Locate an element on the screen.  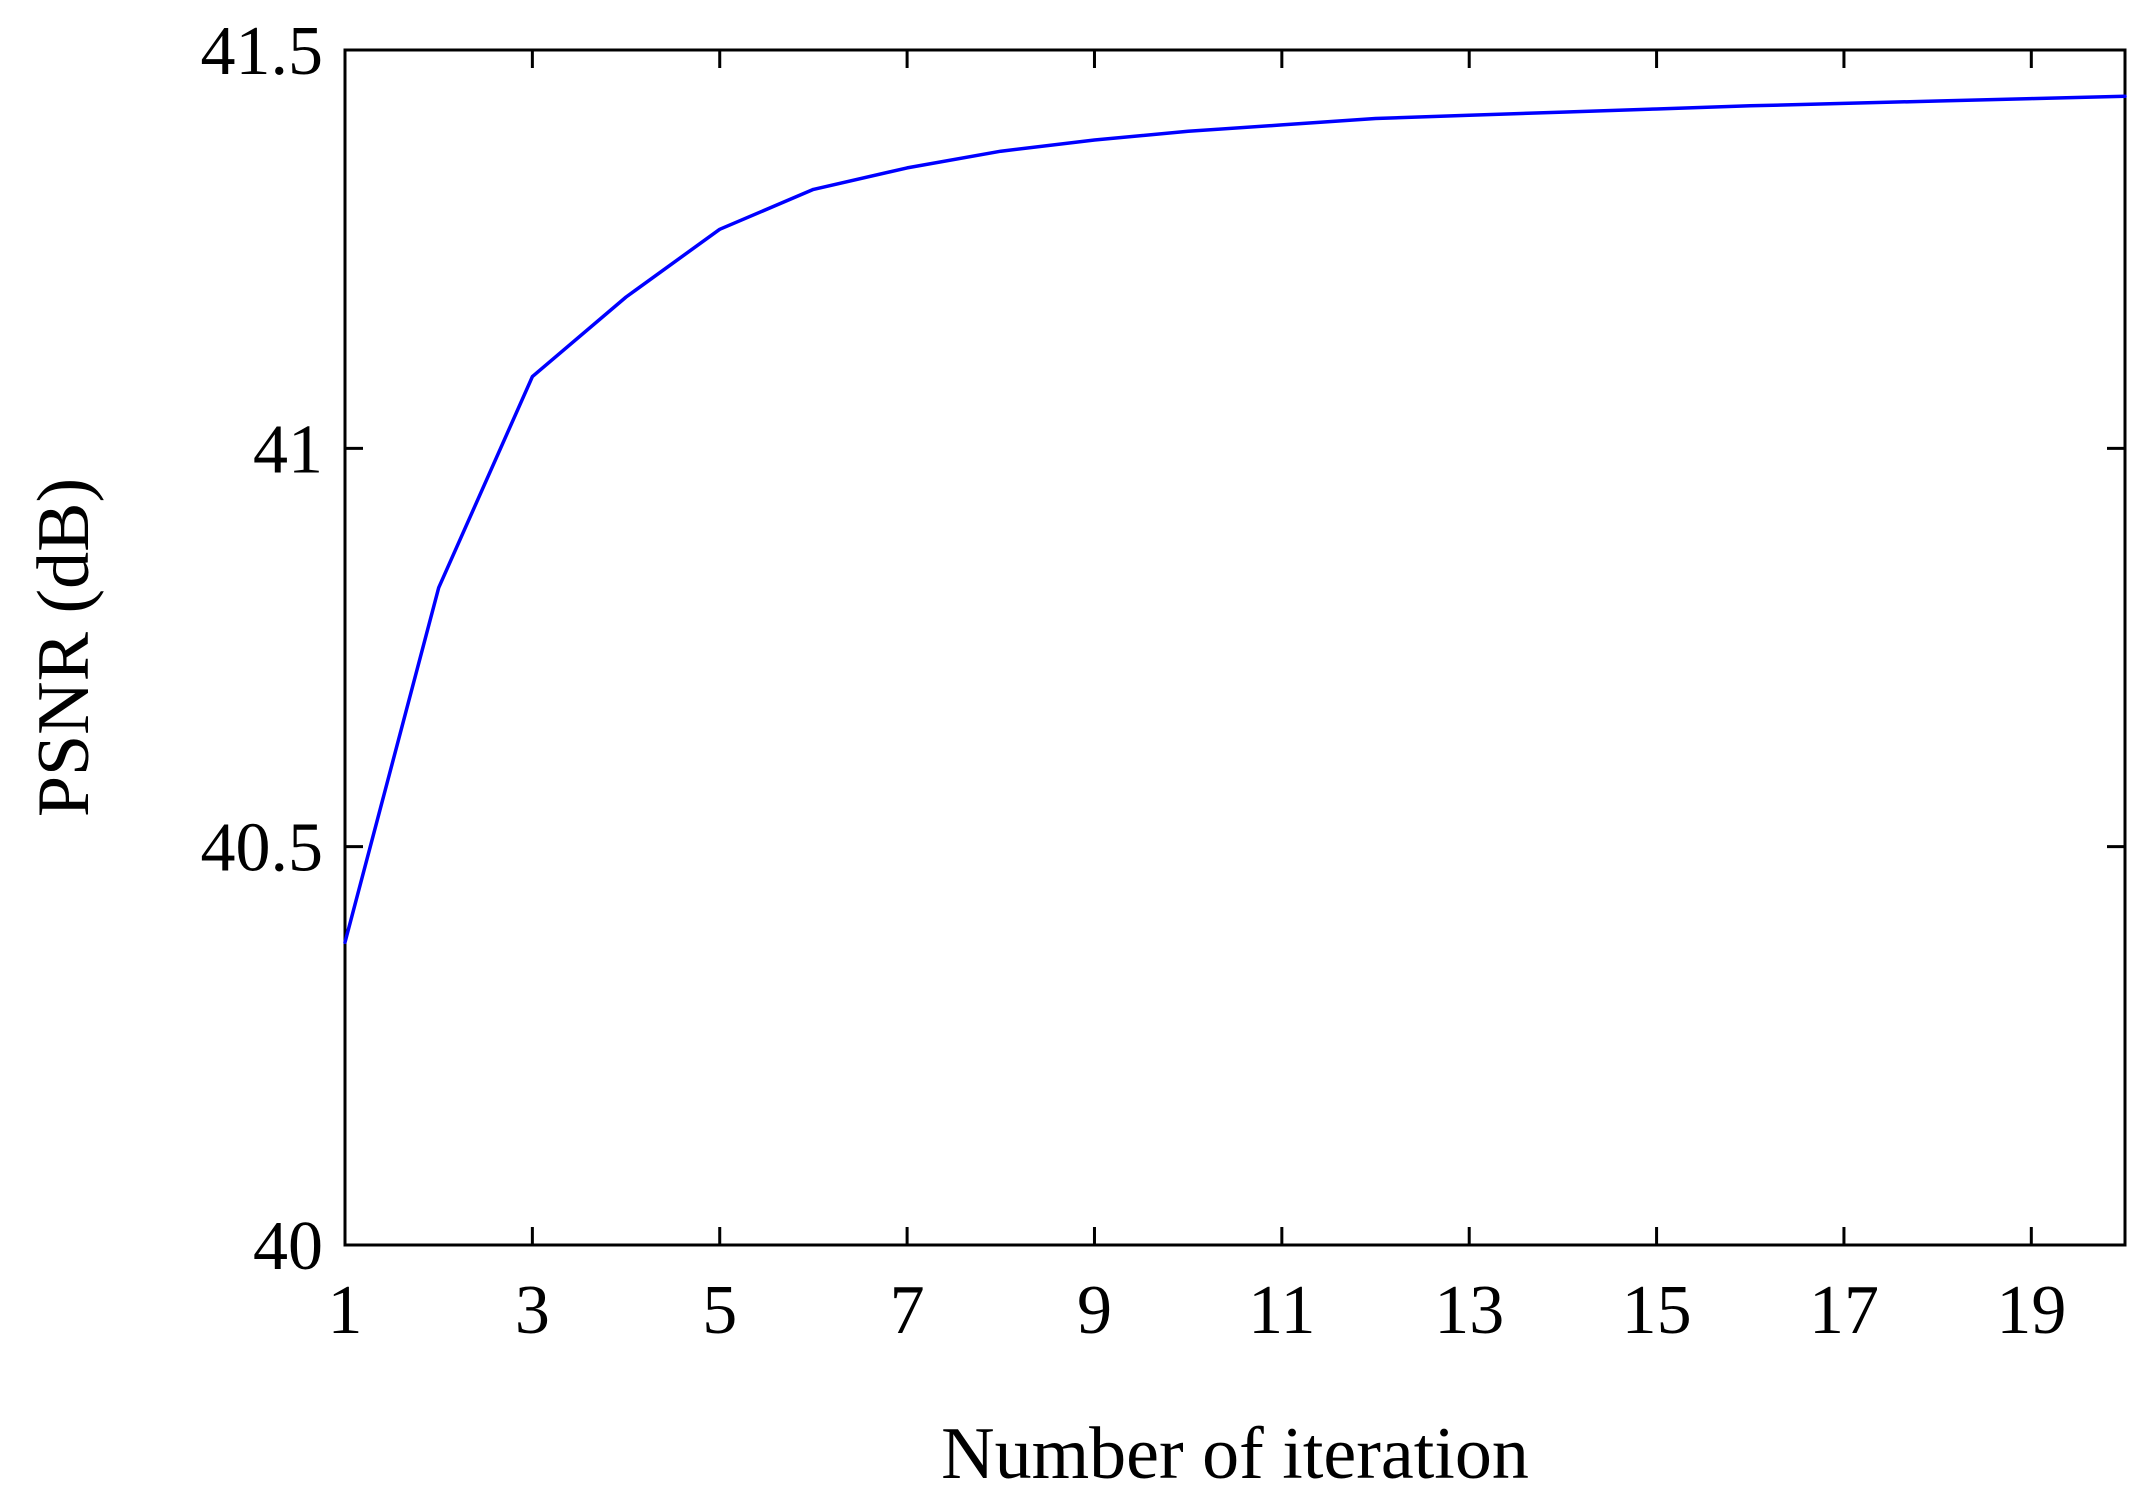
x-tick-label: 9 is located at coordinates (1094, 1310).